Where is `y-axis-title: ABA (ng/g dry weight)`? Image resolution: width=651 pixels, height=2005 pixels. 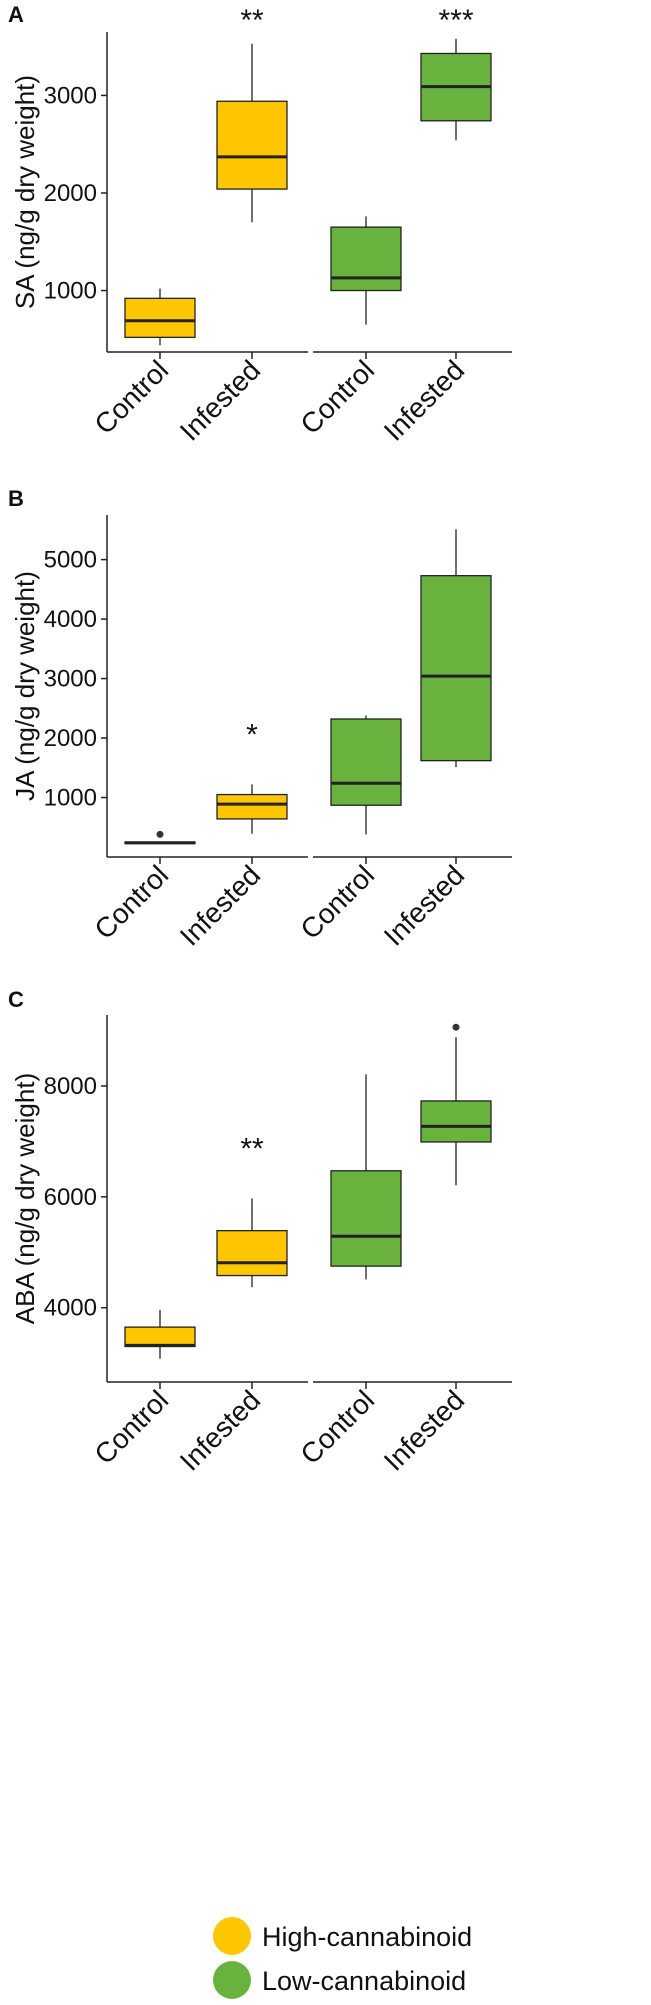
y-axis-title: ABA (ng/g dry weight) is located at coordinates (25, 1198).